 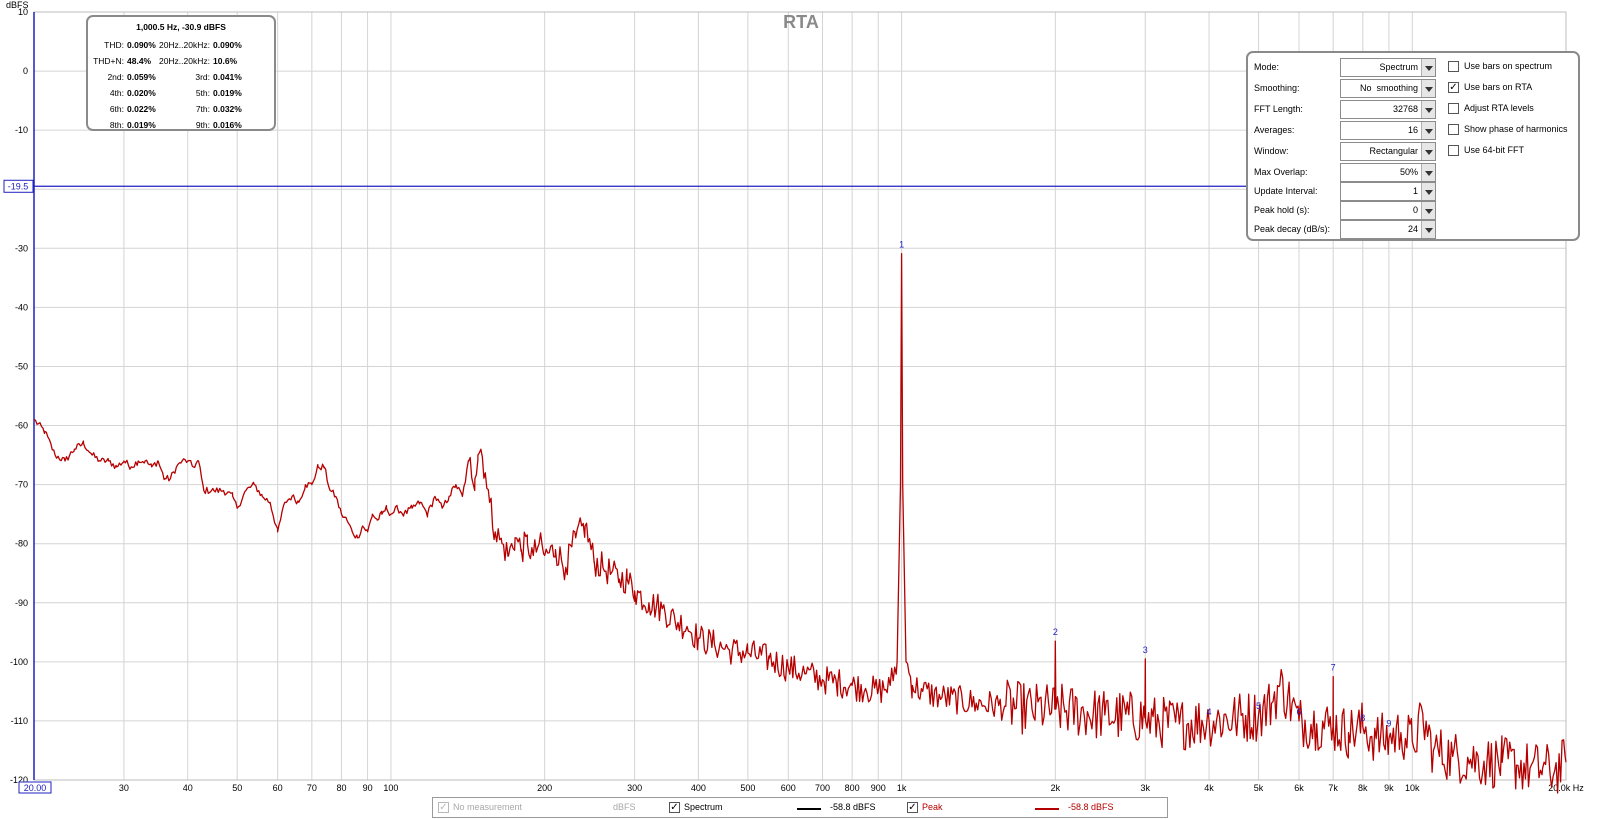 What do you see at coordinates (1412, 229) in the screenshot?
I see `select-value: 24` at bounding box center [1412, 229].